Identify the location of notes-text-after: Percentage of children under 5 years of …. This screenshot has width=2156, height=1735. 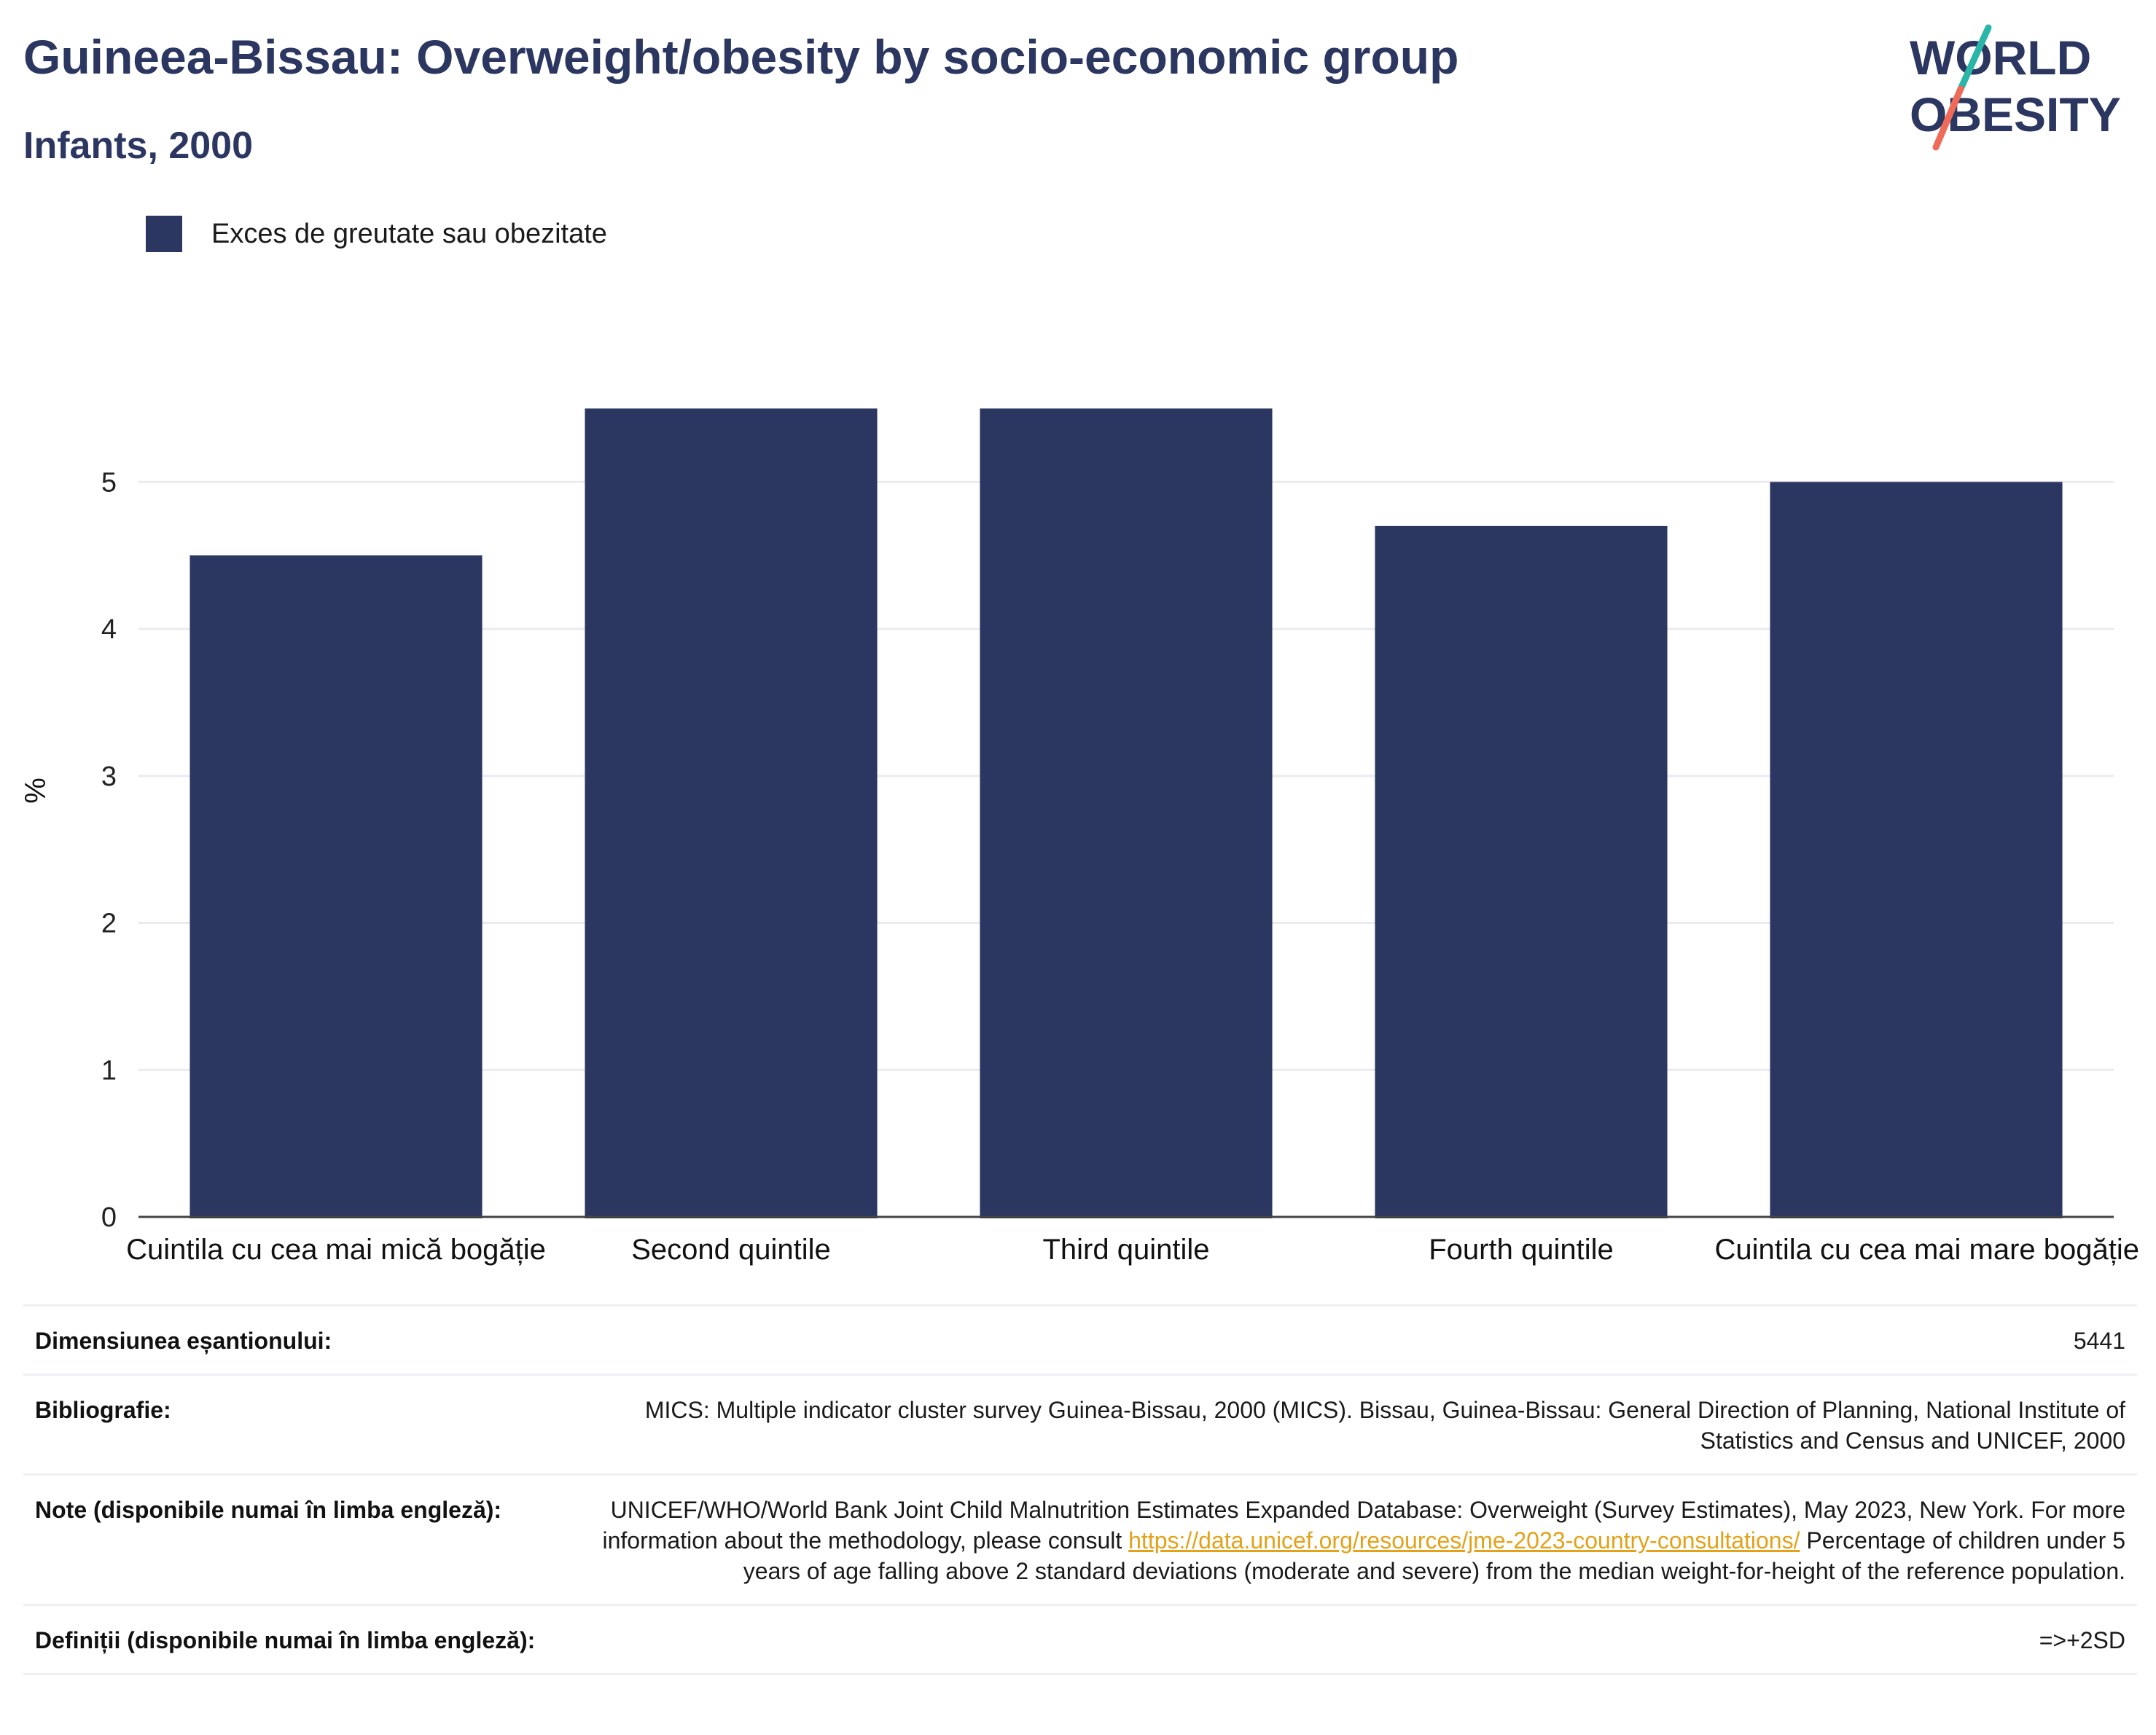
(1434, 1555).